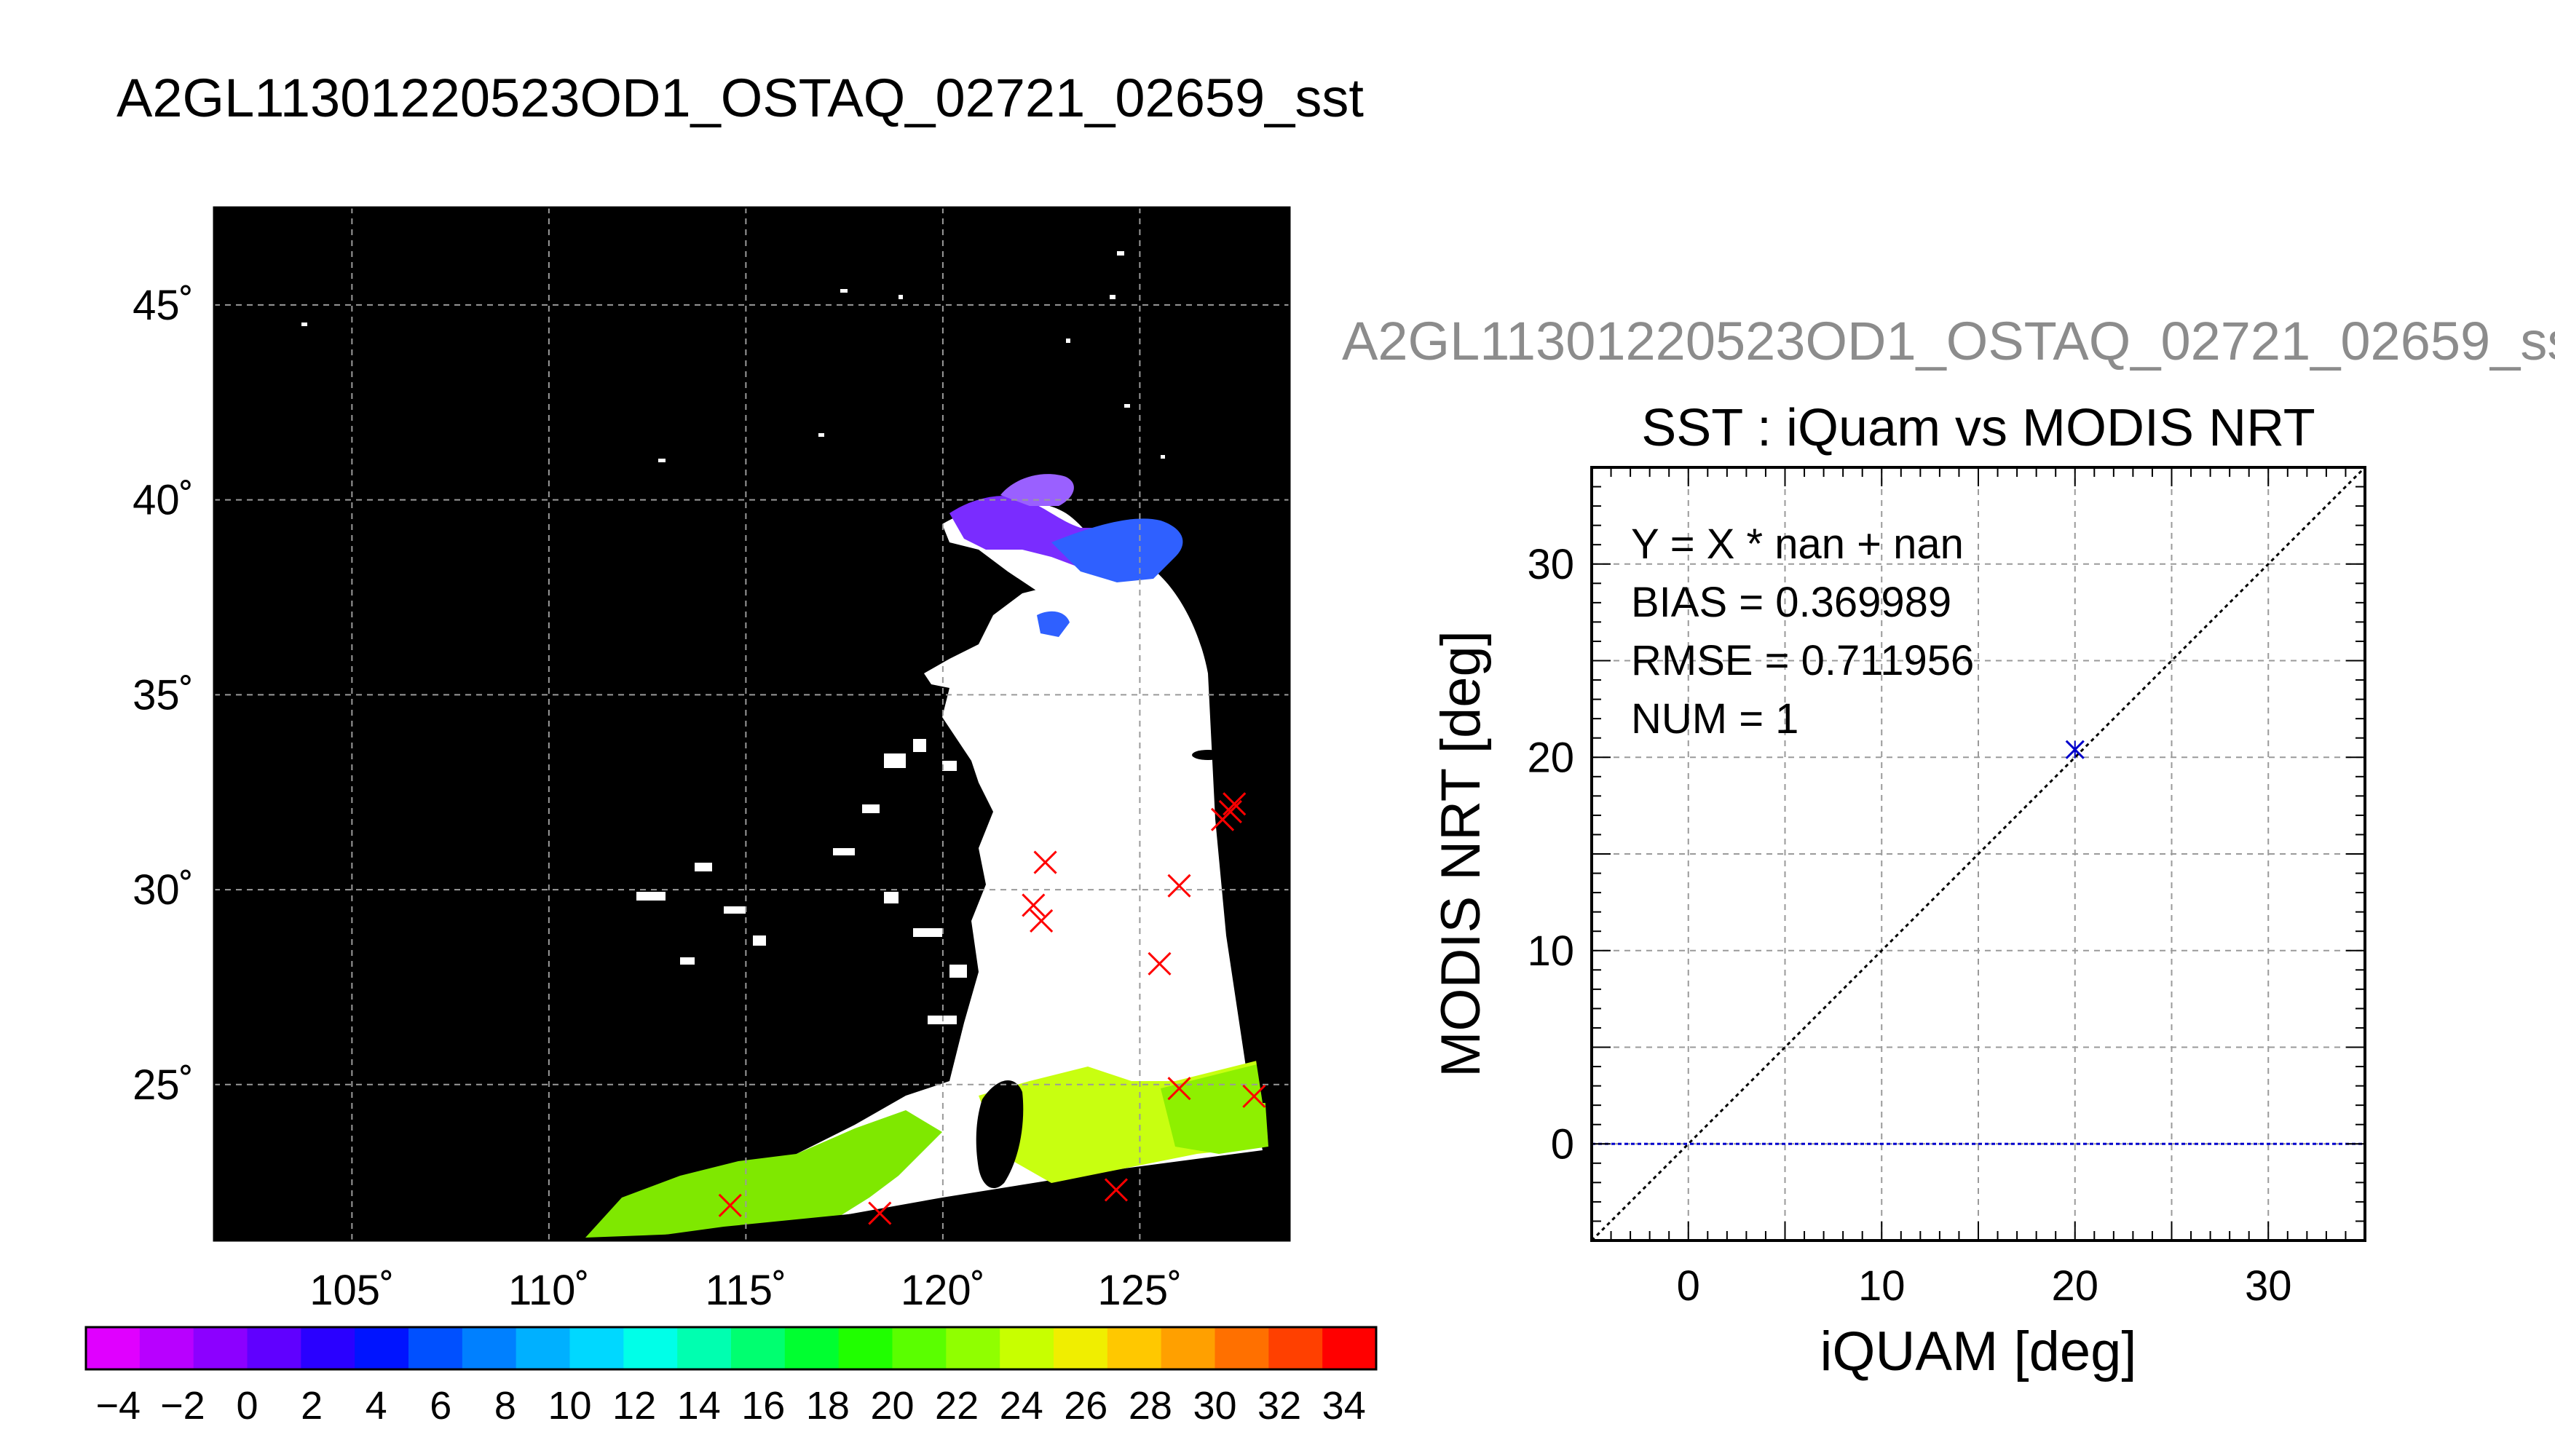  Describe the element at coordinates (763, 1406) in the screenshot. I see `colorbar-tick-label: 16` at that location.